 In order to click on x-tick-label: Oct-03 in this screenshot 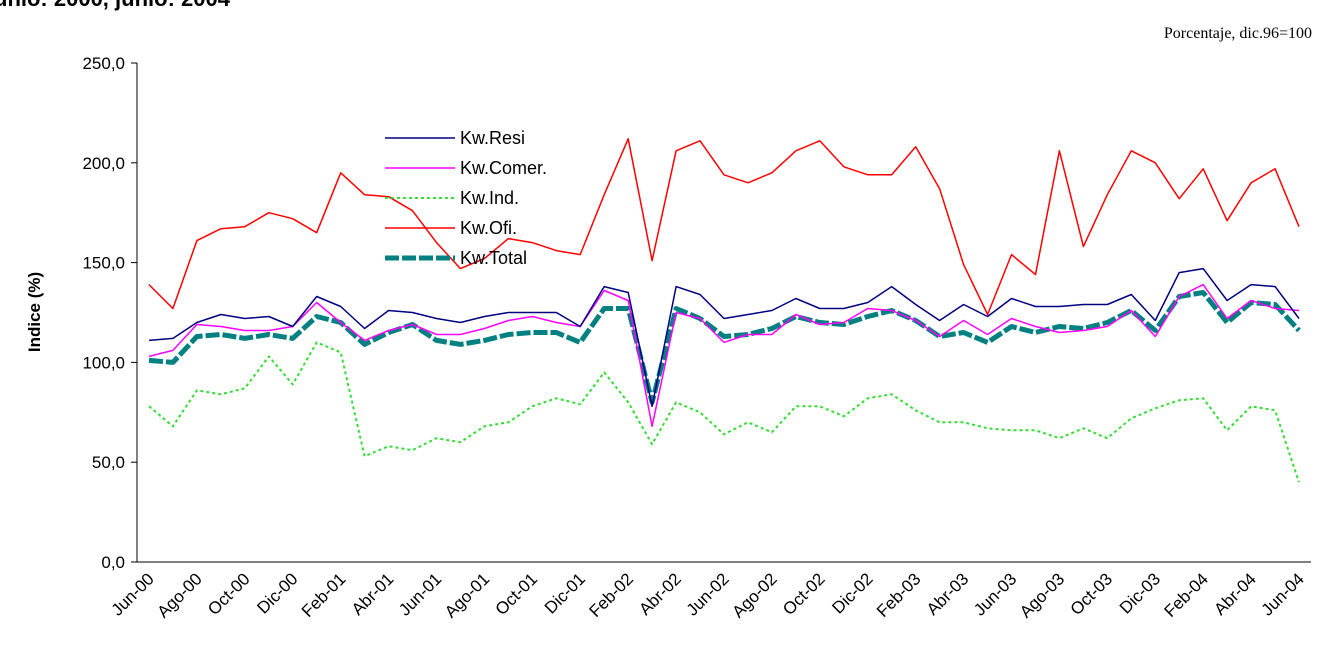, I will do `click(1092, 594)`.